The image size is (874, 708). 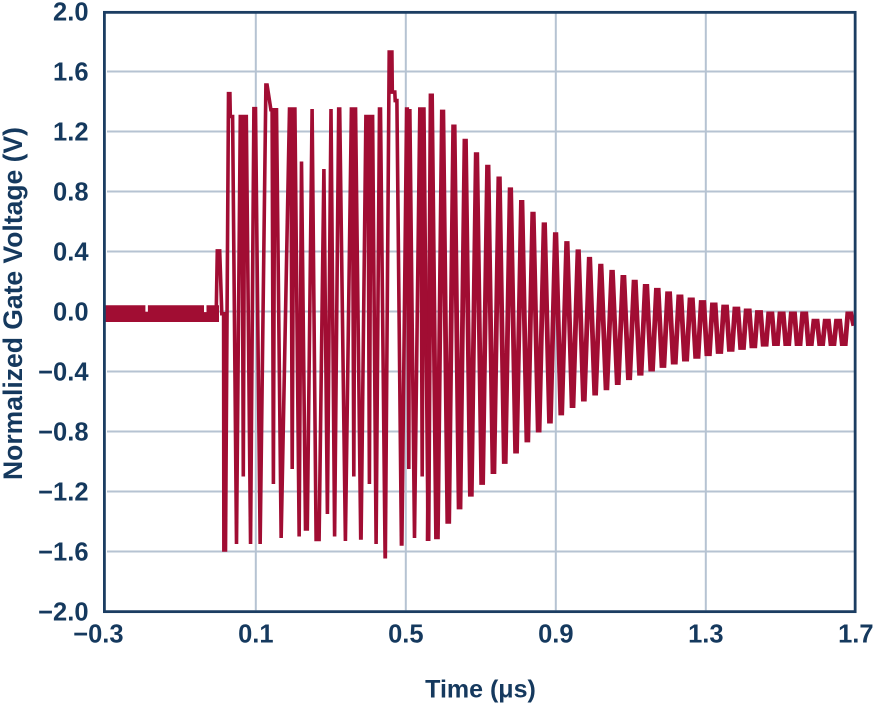 What do you see at coordinates (63, 553) in the screenshot?
I see `svg-text: −1.6` at bounding box center [63, 553].